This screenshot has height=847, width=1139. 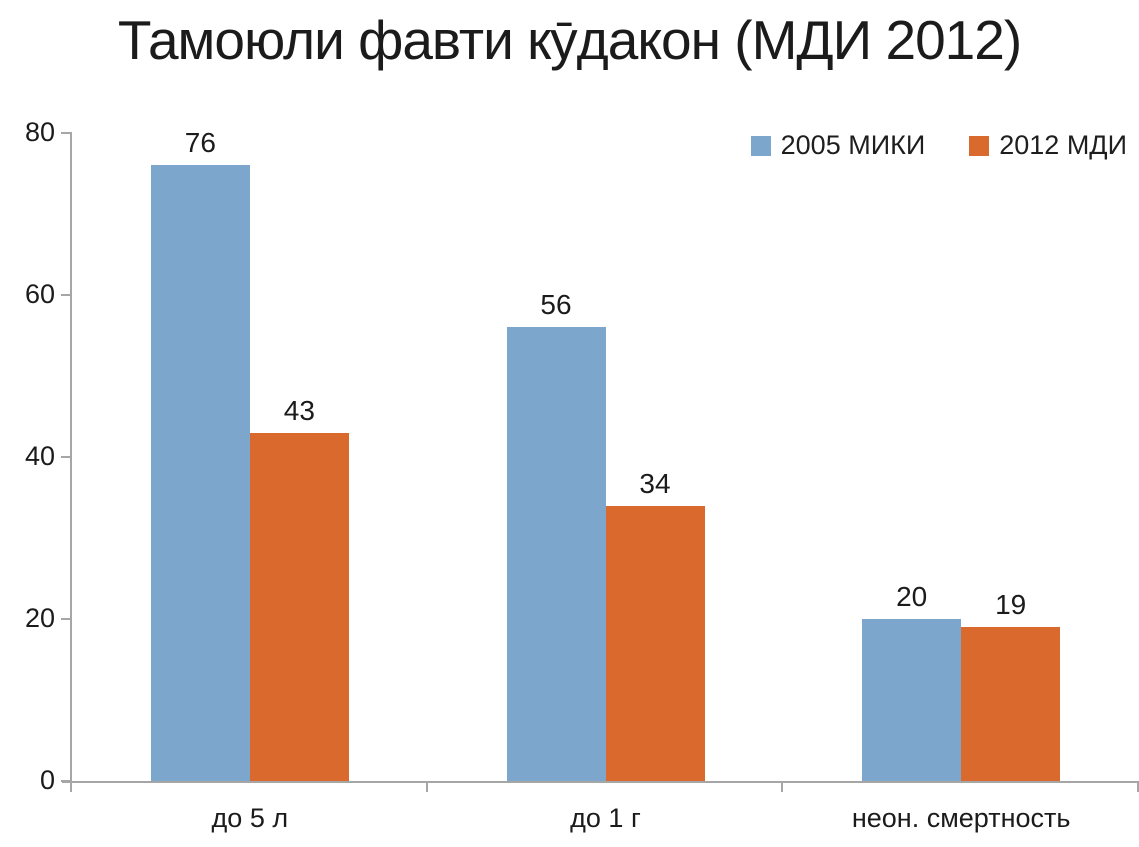 What do you see at coordinates (605, 818) in the screenshot?
I see `category-label: до 1 г` at bounding box center [605, 818].